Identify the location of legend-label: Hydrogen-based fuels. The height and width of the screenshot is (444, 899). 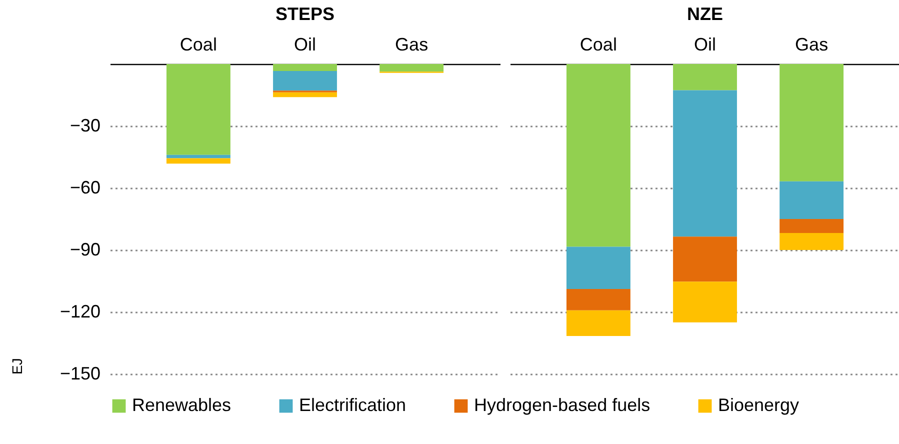
(562, 405).